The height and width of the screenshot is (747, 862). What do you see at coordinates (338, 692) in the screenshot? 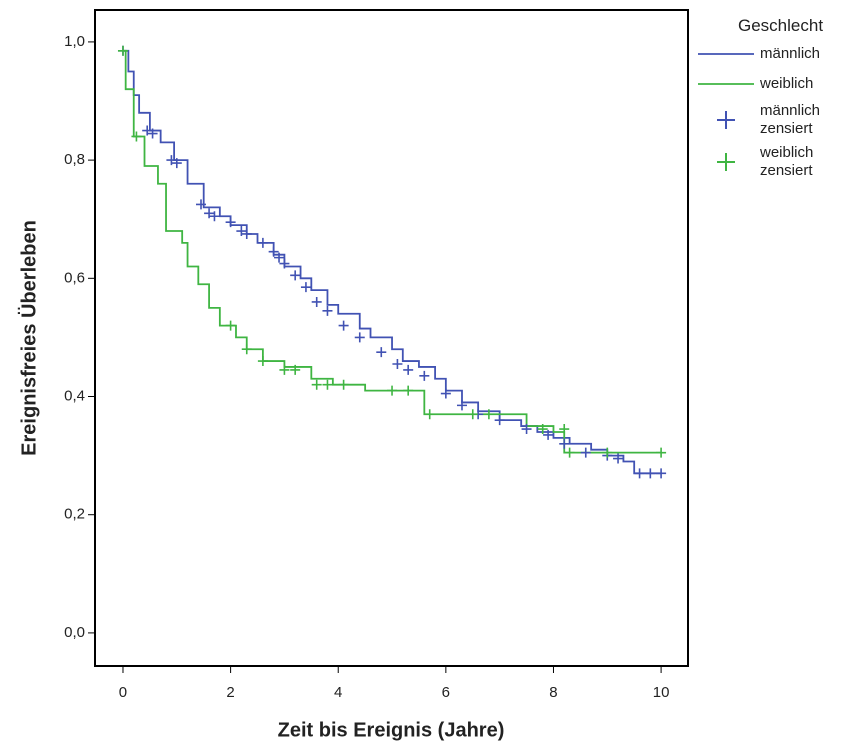
I see `x-tick-label: 4` at bounding box center [338, 692].